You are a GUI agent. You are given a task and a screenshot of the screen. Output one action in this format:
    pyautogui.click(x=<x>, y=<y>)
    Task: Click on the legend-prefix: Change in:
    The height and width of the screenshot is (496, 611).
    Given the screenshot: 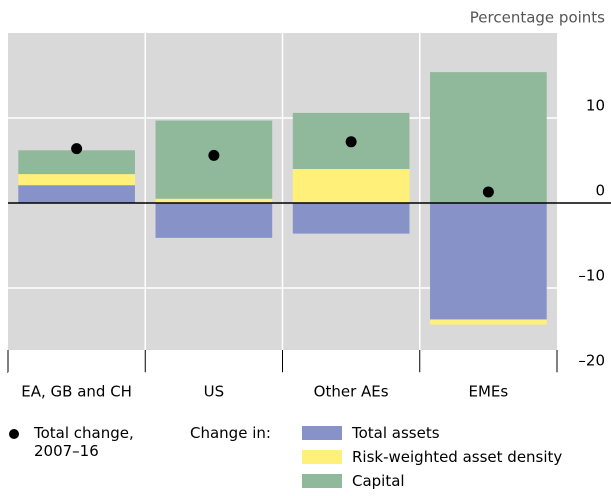 What is the action you would take?
    pyautogui.click(x=230, y=433)
    